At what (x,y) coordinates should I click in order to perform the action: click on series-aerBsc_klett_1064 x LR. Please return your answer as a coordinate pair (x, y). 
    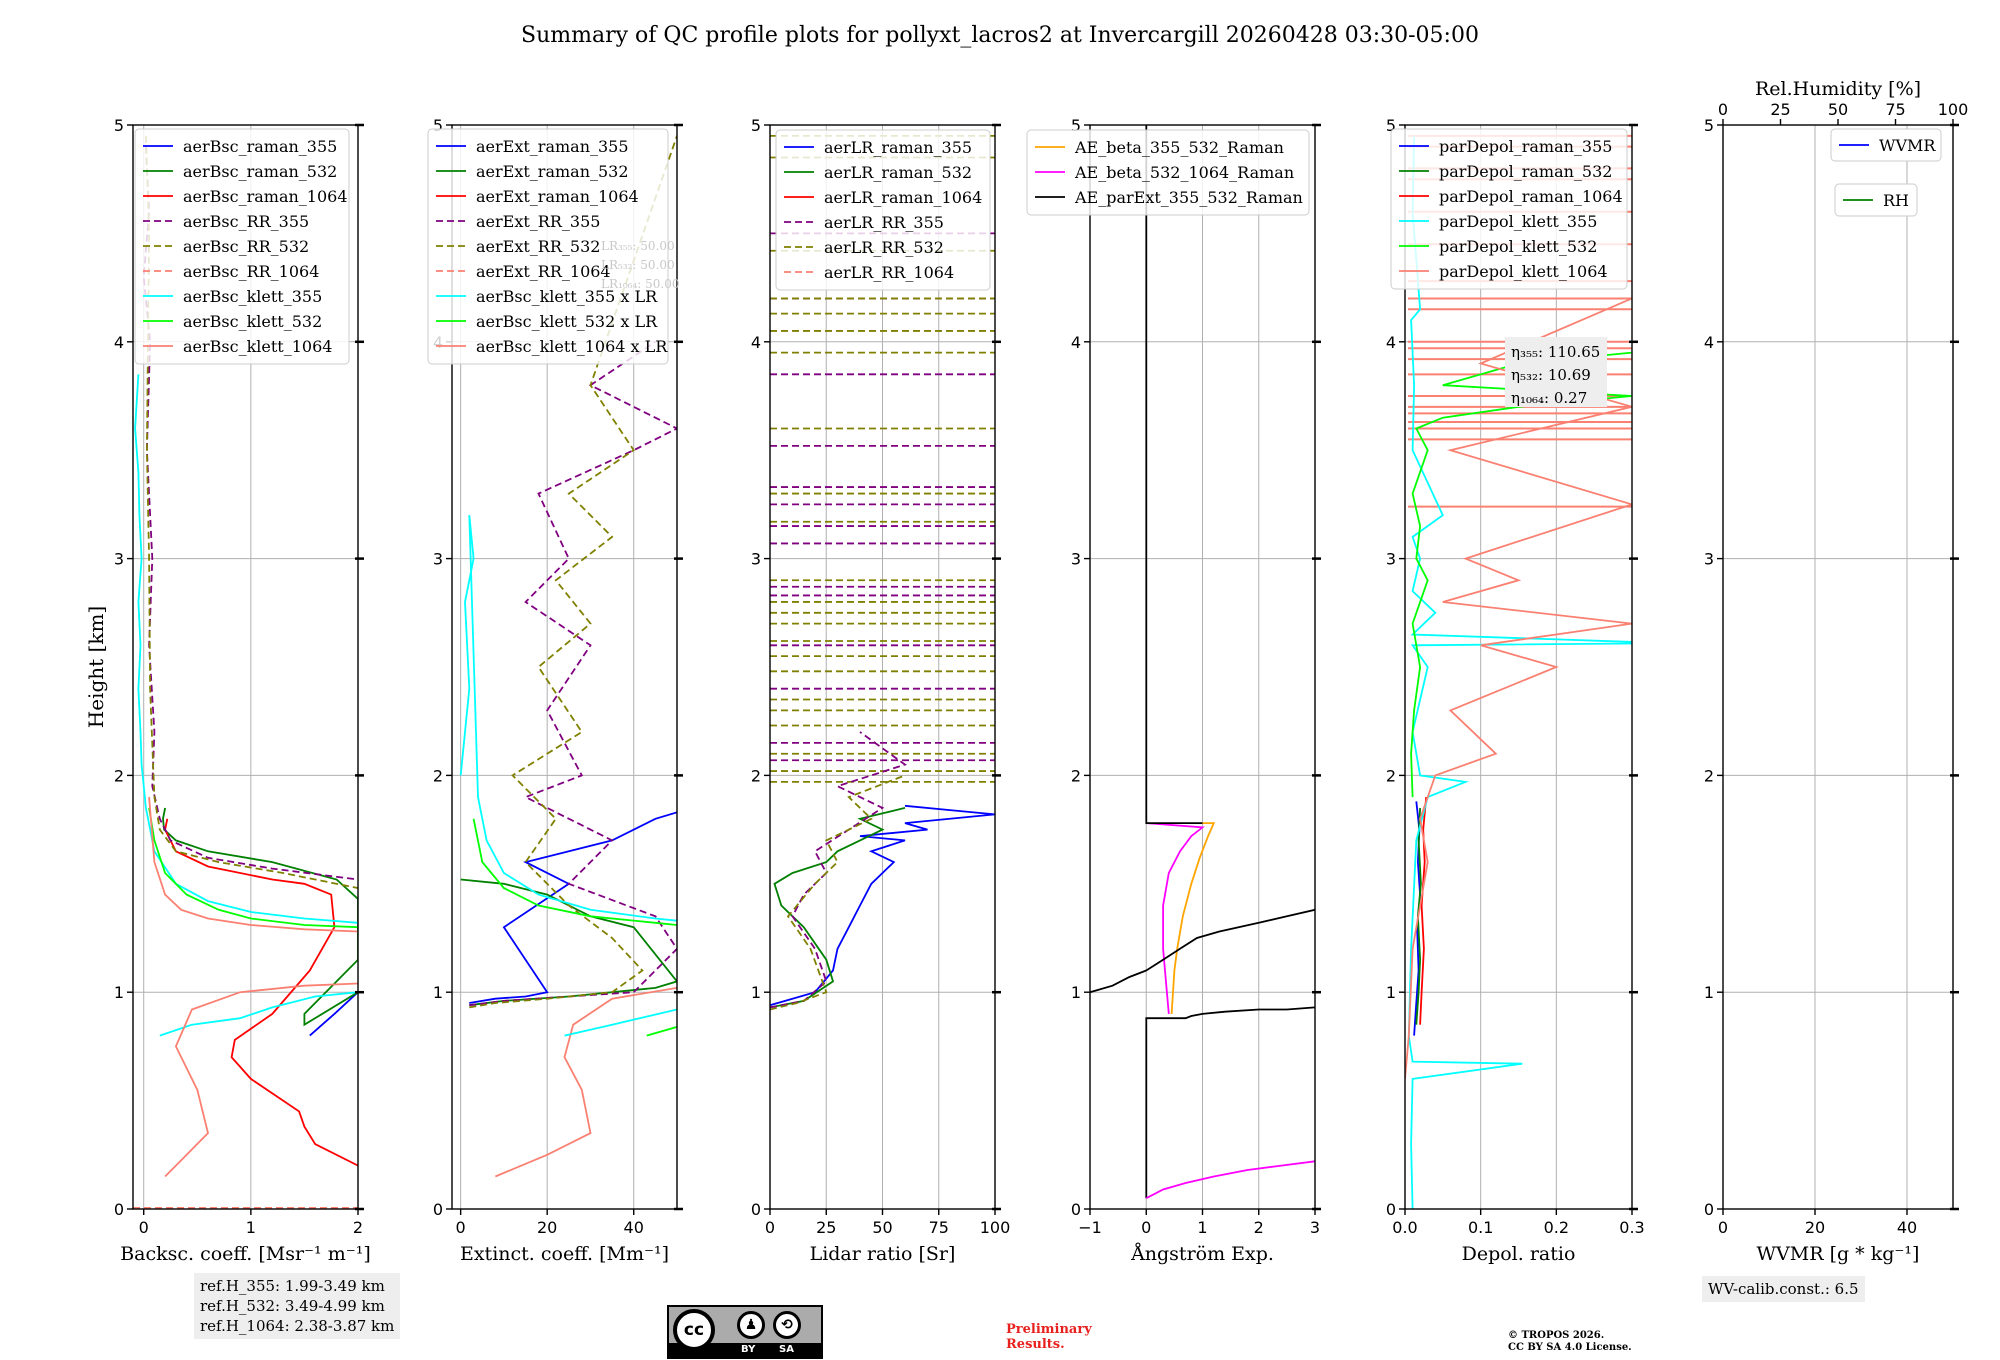
    Looking at the image, I should click on (585, 1082).